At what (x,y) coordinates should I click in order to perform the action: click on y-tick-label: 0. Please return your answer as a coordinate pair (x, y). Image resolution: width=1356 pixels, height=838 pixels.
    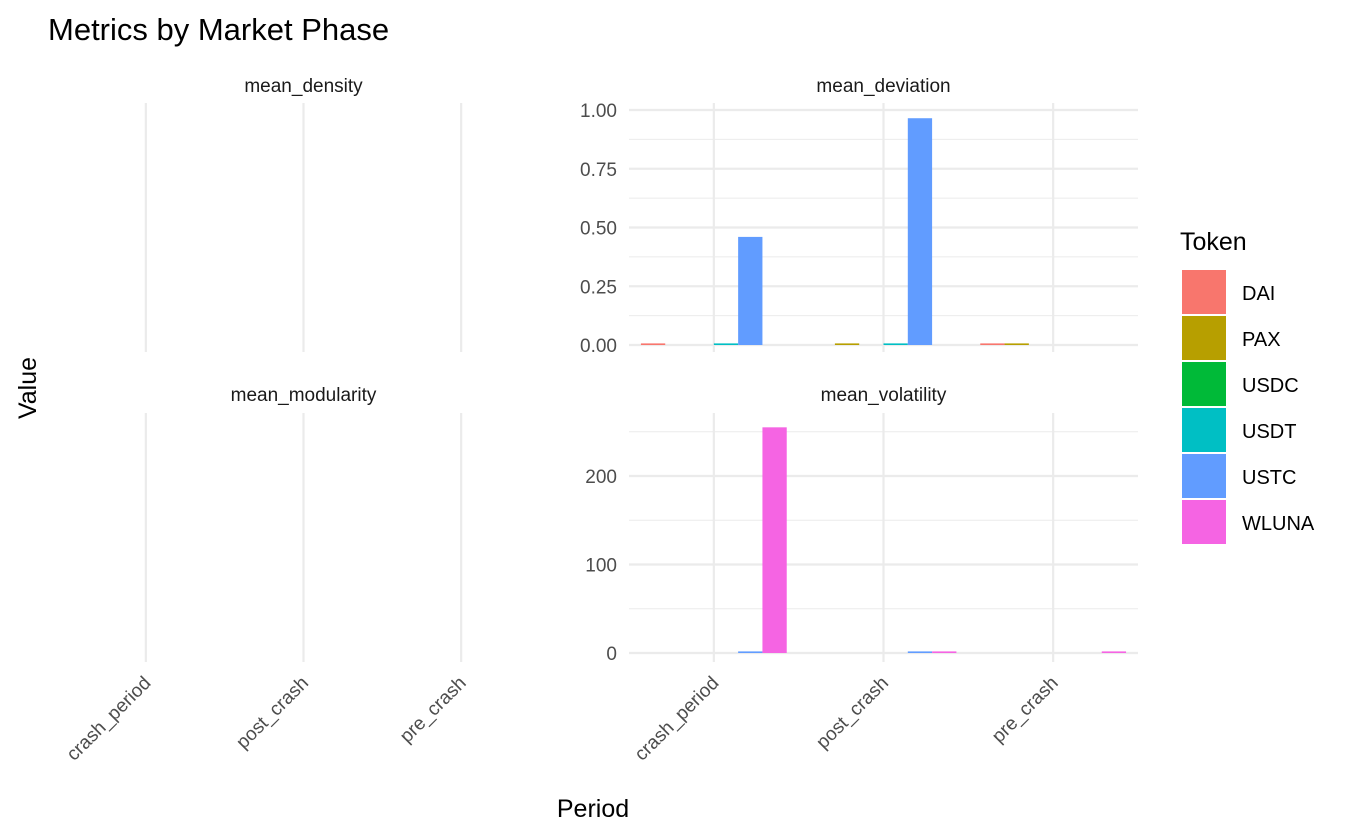
    Looking at the image, I should click on (611, 654).